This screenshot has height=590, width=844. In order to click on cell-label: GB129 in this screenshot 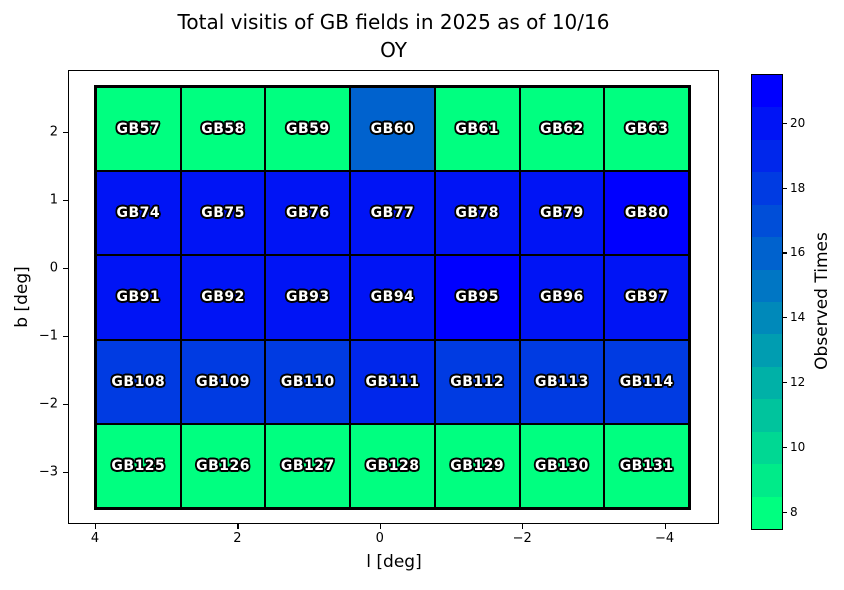, I will do `click(477, 465)`.